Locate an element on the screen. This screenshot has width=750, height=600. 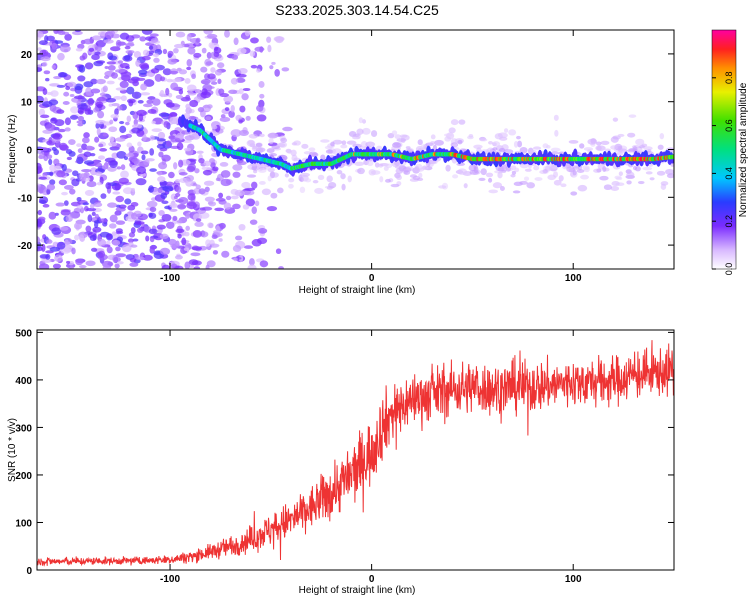
colorbar-tick-label: 0.2 is located at coordinates (729, 221).